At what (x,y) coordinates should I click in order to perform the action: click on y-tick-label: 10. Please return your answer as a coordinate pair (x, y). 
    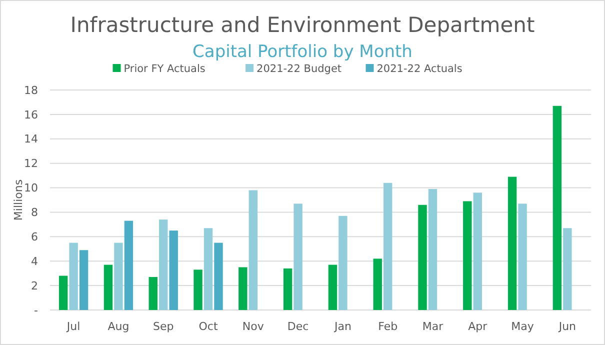
    Looking at the image, I should click on (31, 188).